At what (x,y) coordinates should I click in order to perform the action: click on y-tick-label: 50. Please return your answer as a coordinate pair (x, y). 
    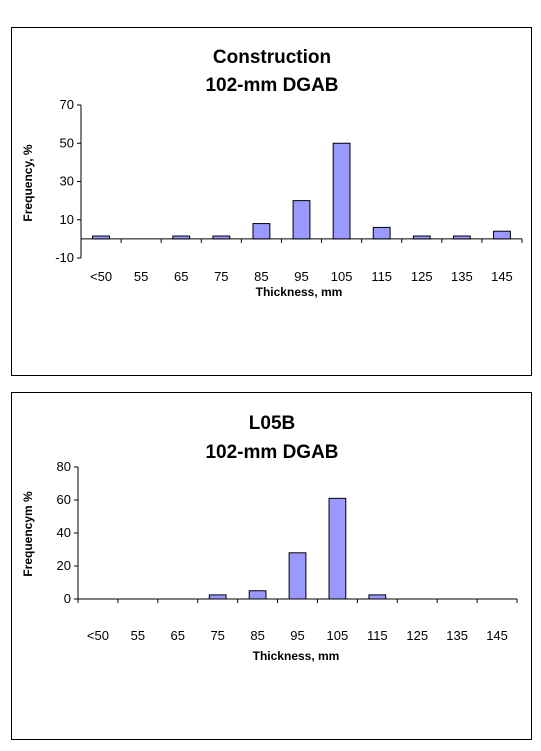
    Looking at the image, I should click on (67, 142).